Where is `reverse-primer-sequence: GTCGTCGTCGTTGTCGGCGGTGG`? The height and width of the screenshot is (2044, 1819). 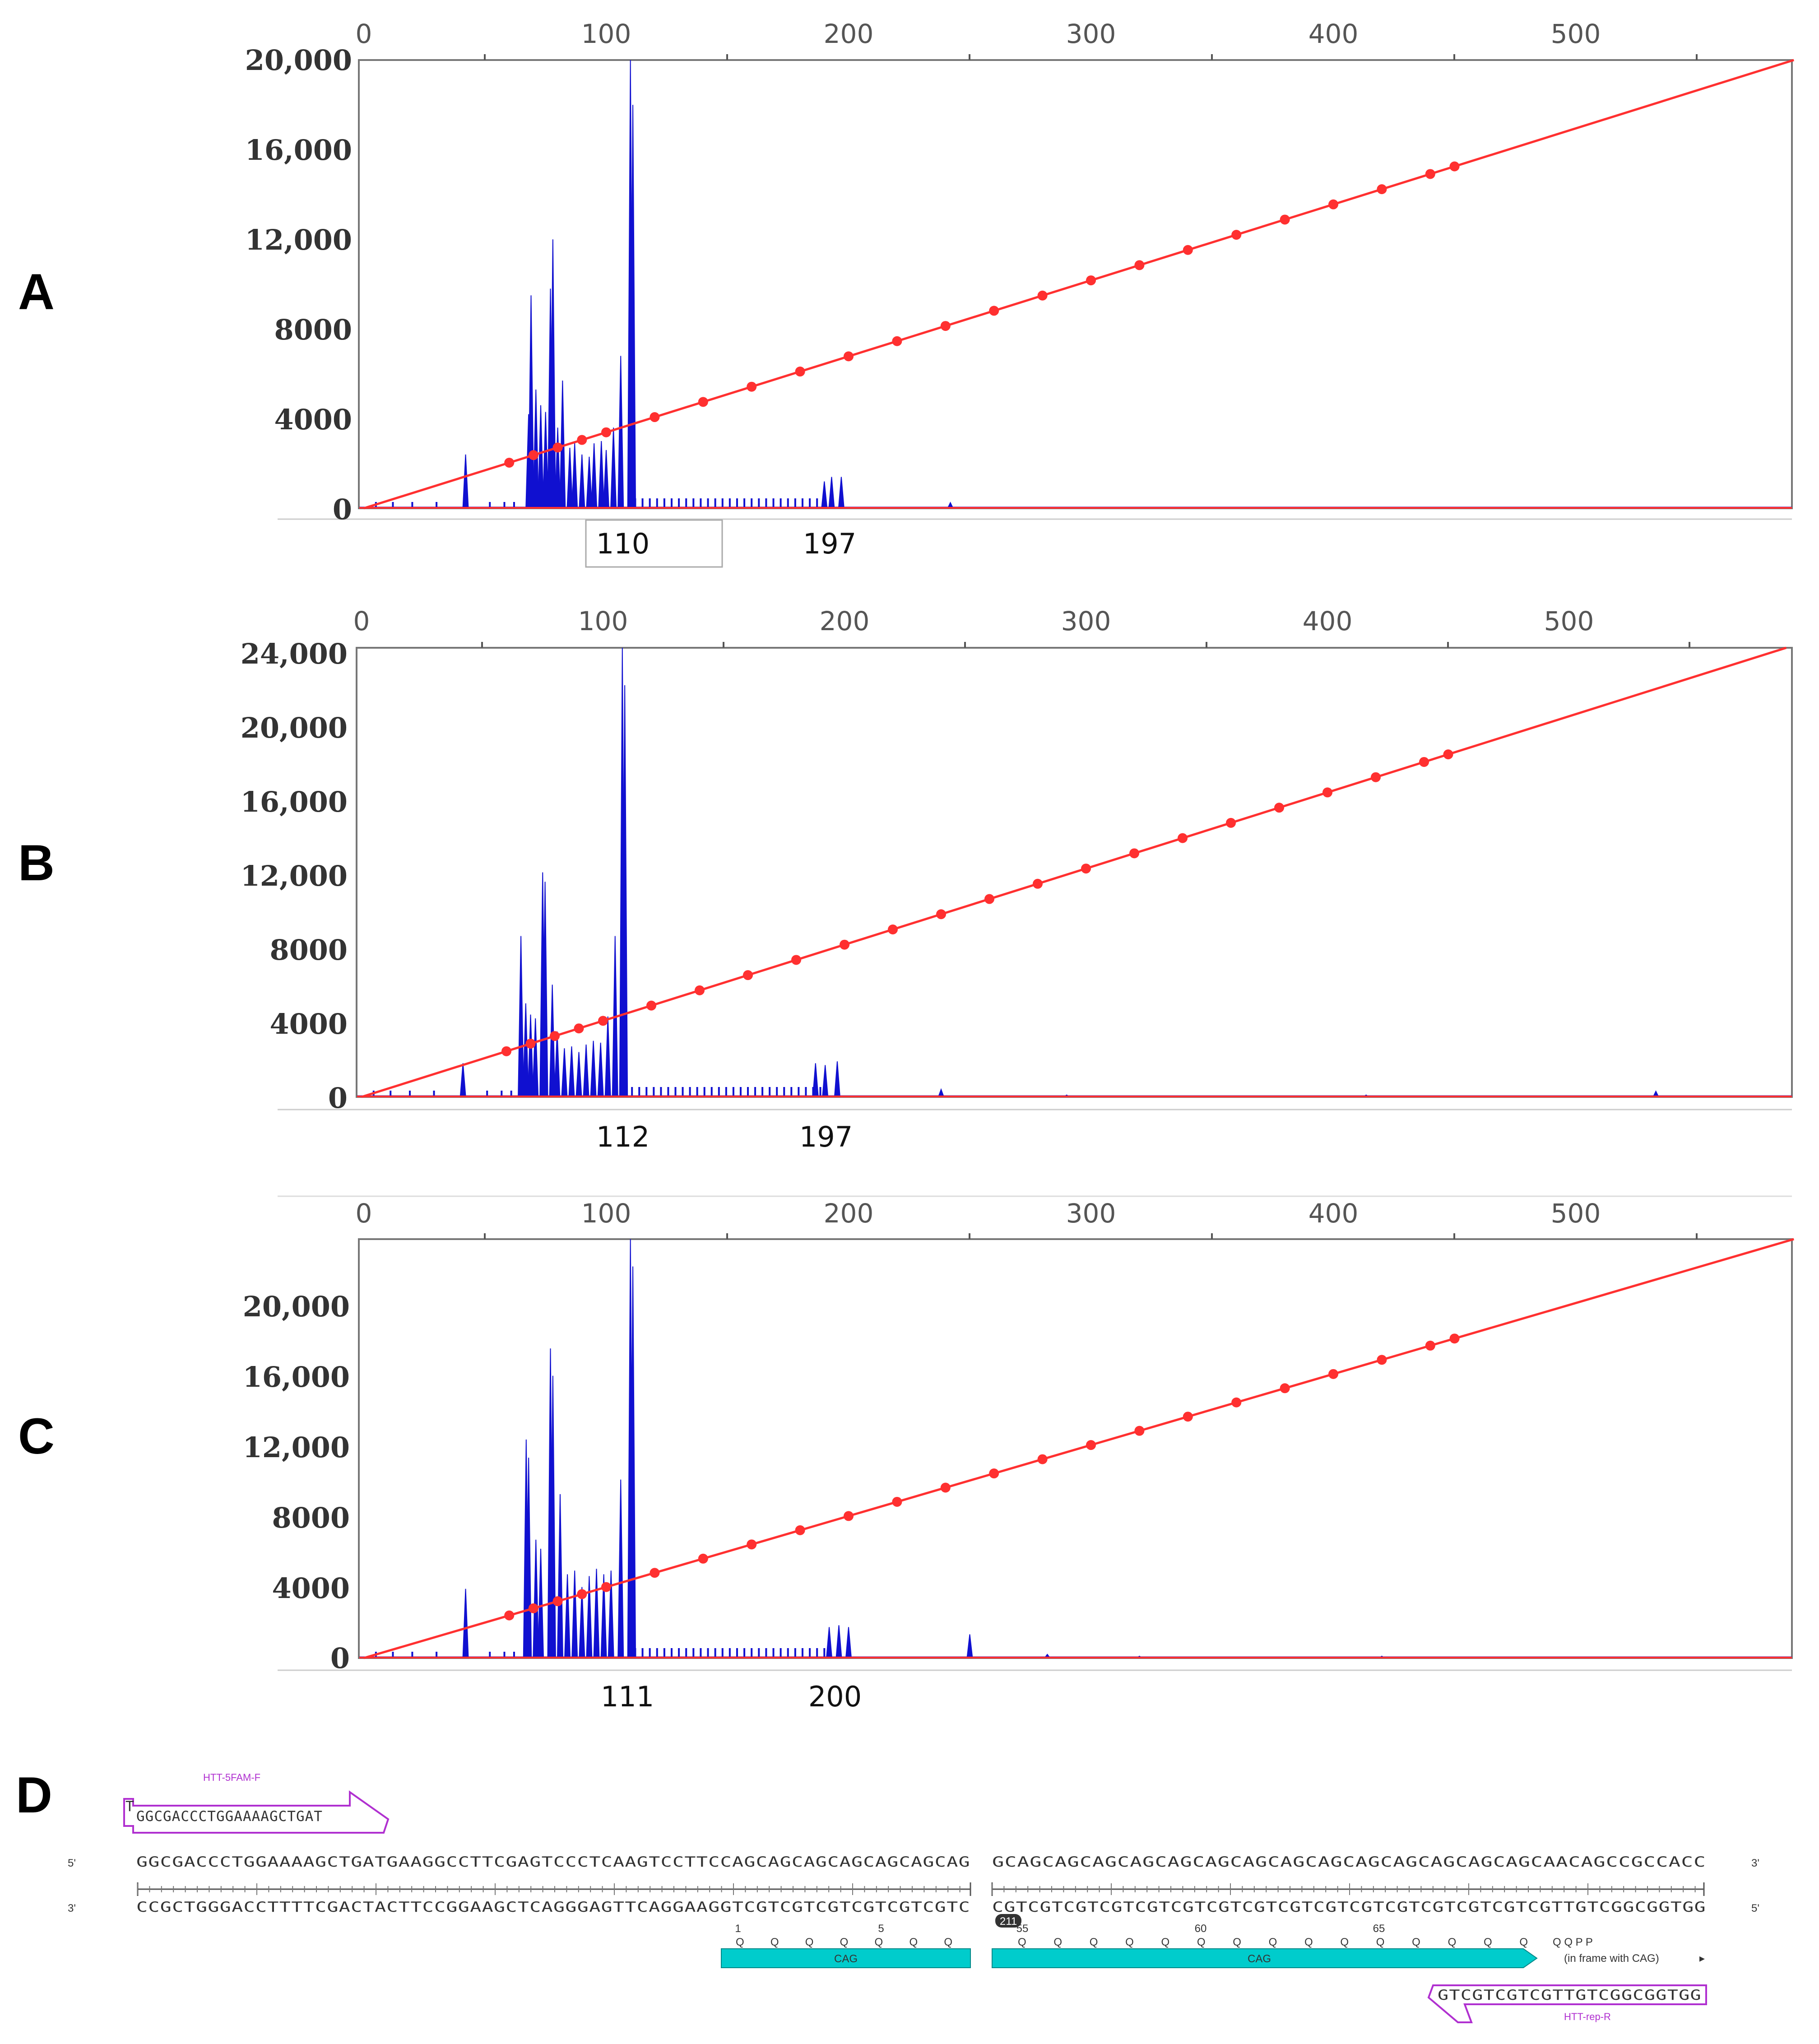
reverse-primer-sequence: GTCGTCGTCGTTGTCGGCGGTGG is located at coordinates (1570, 1995).